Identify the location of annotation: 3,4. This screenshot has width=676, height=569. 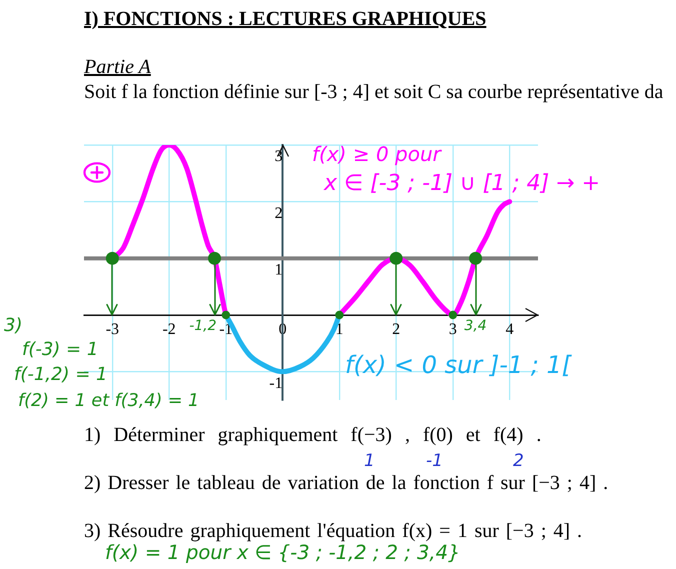
(475, 326).